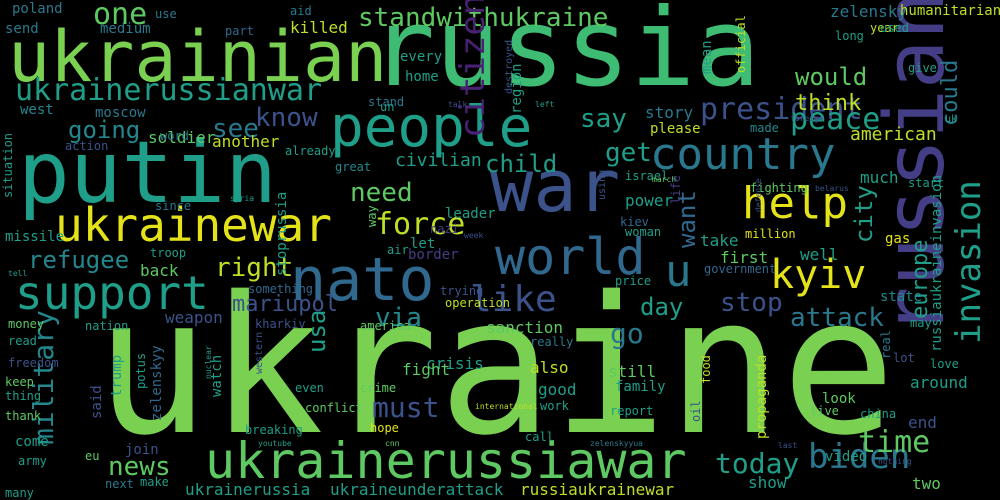 This screenshot has height=500, width=1000. I want to click on word-around: around, so click(939, 382).